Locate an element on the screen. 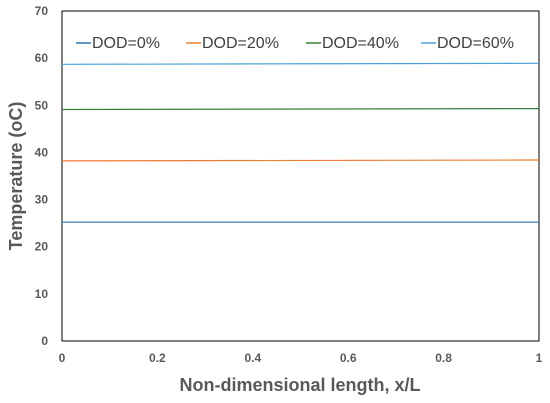 The height and width of the screenshot is (403, 550). y-tick-label: 10 is located at coordinates (42, 294).